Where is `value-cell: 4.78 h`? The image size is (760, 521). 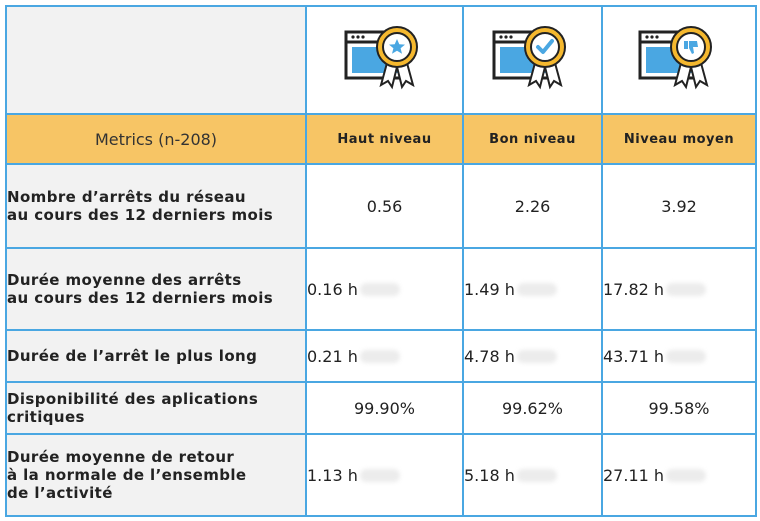
value-cell: 4.78 h is located at coordinates (532, 356).